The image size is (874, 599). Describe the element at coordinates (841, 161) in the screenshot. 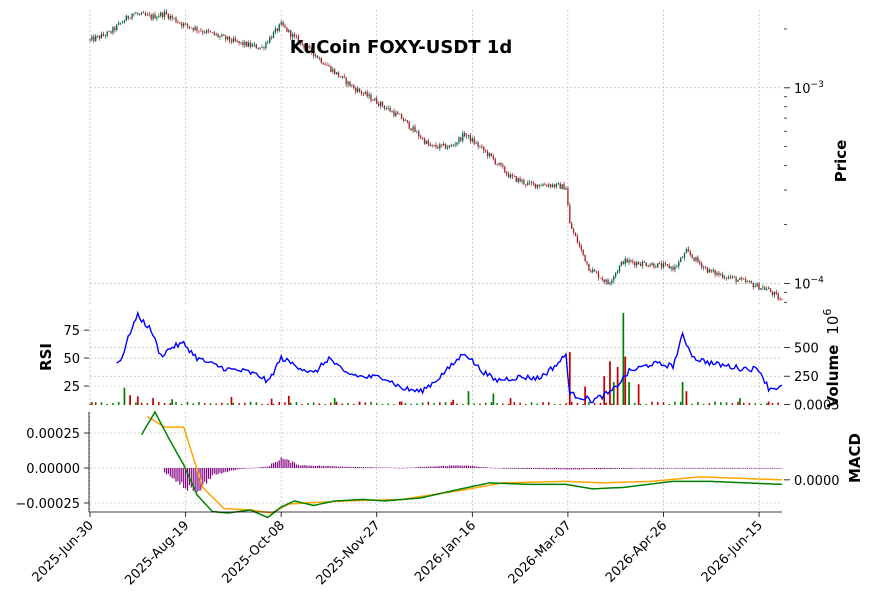

I see `price-axis-label: Price` at that location.